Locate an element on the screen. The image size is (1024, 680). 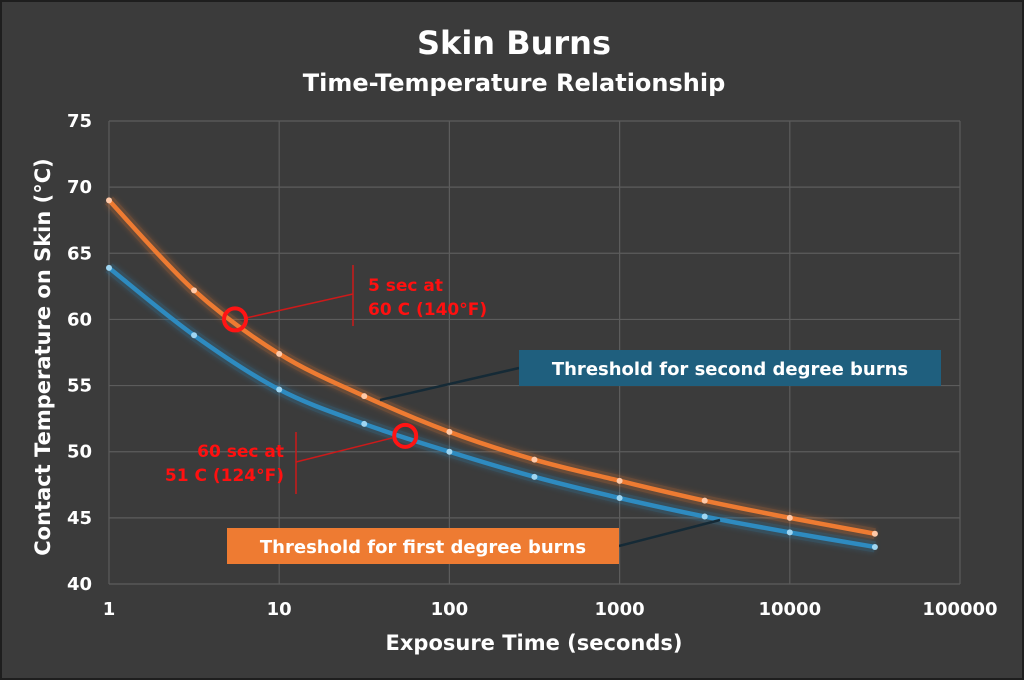
y-tick-label: 60 is located at coordinates (79, 319).